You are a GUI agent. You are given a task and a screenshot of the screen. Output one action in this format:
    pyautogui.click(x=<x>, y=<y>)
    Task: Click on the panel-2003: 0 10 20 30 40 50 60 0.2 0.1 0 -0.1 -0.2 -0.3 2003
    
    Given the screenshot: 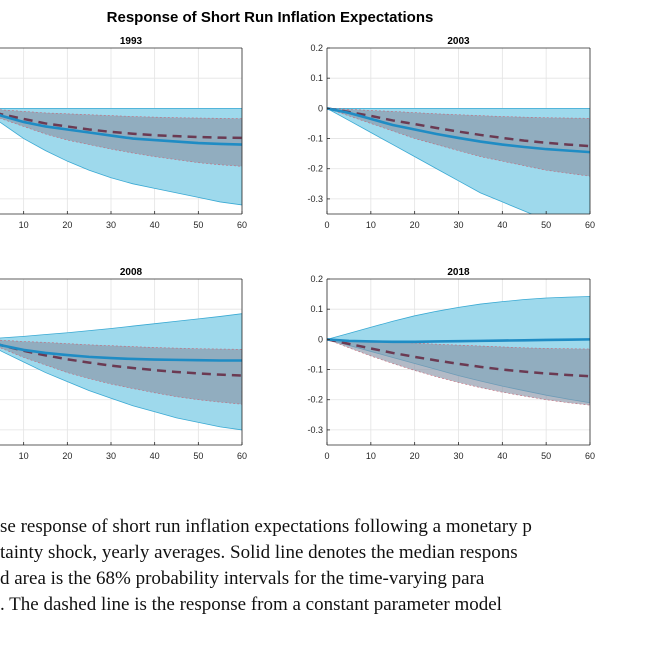 What is the action you would take?
    pyautogui.click(x=451, y=133)
    